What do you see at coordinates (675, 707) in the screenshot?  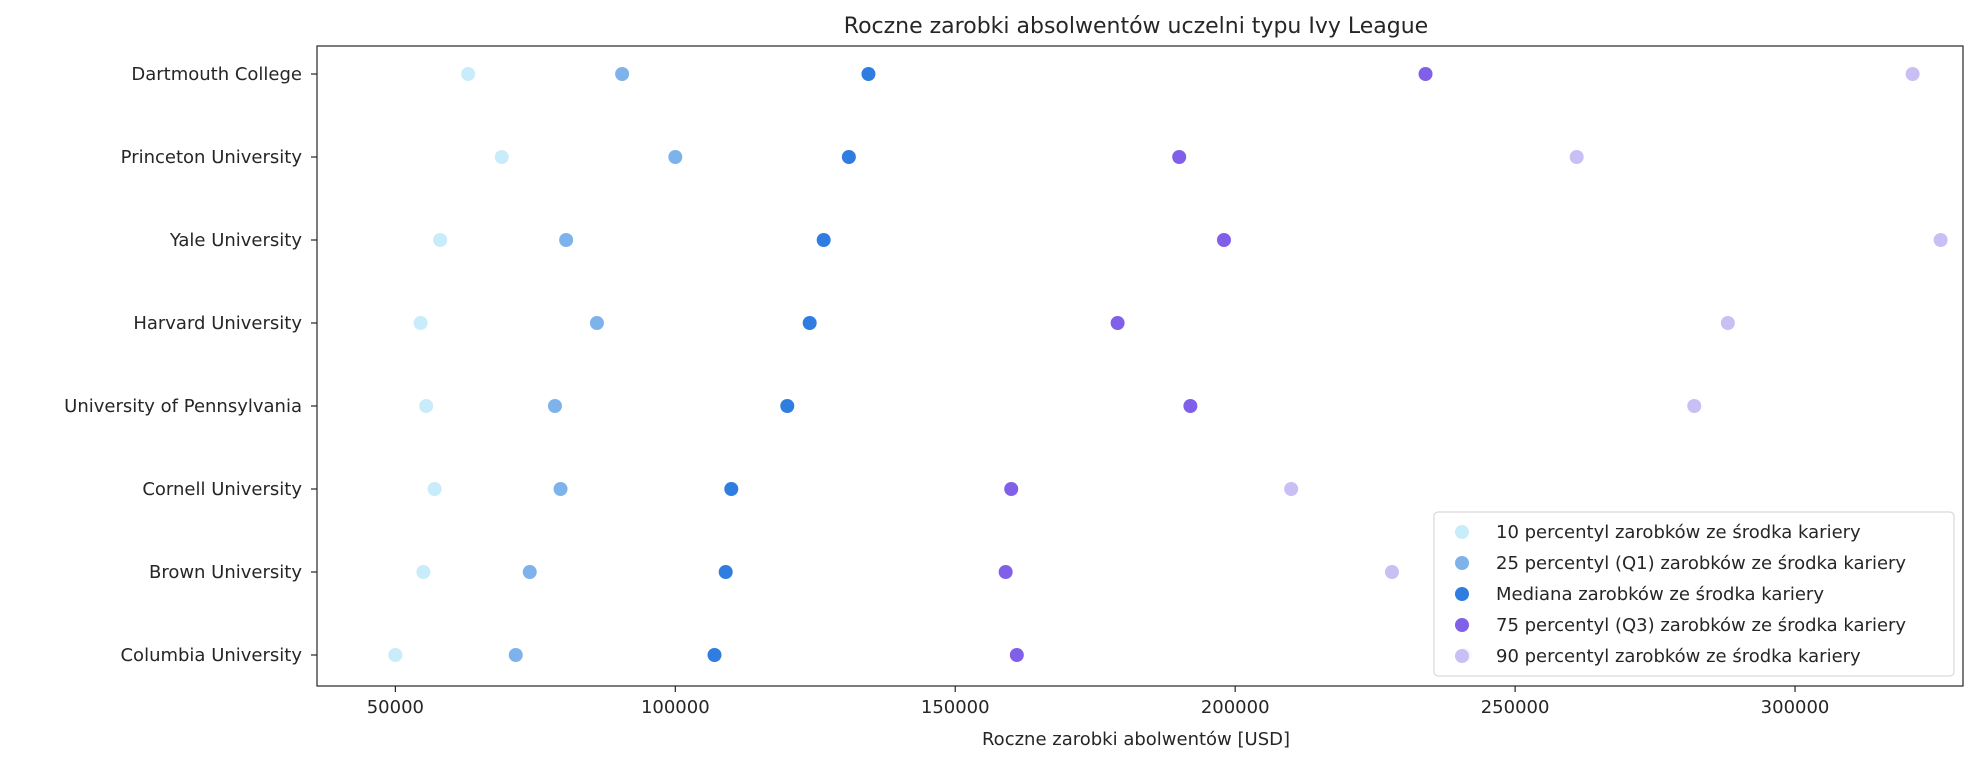 I see `x-tick-label: 100000` at bounding box center [675, 707].